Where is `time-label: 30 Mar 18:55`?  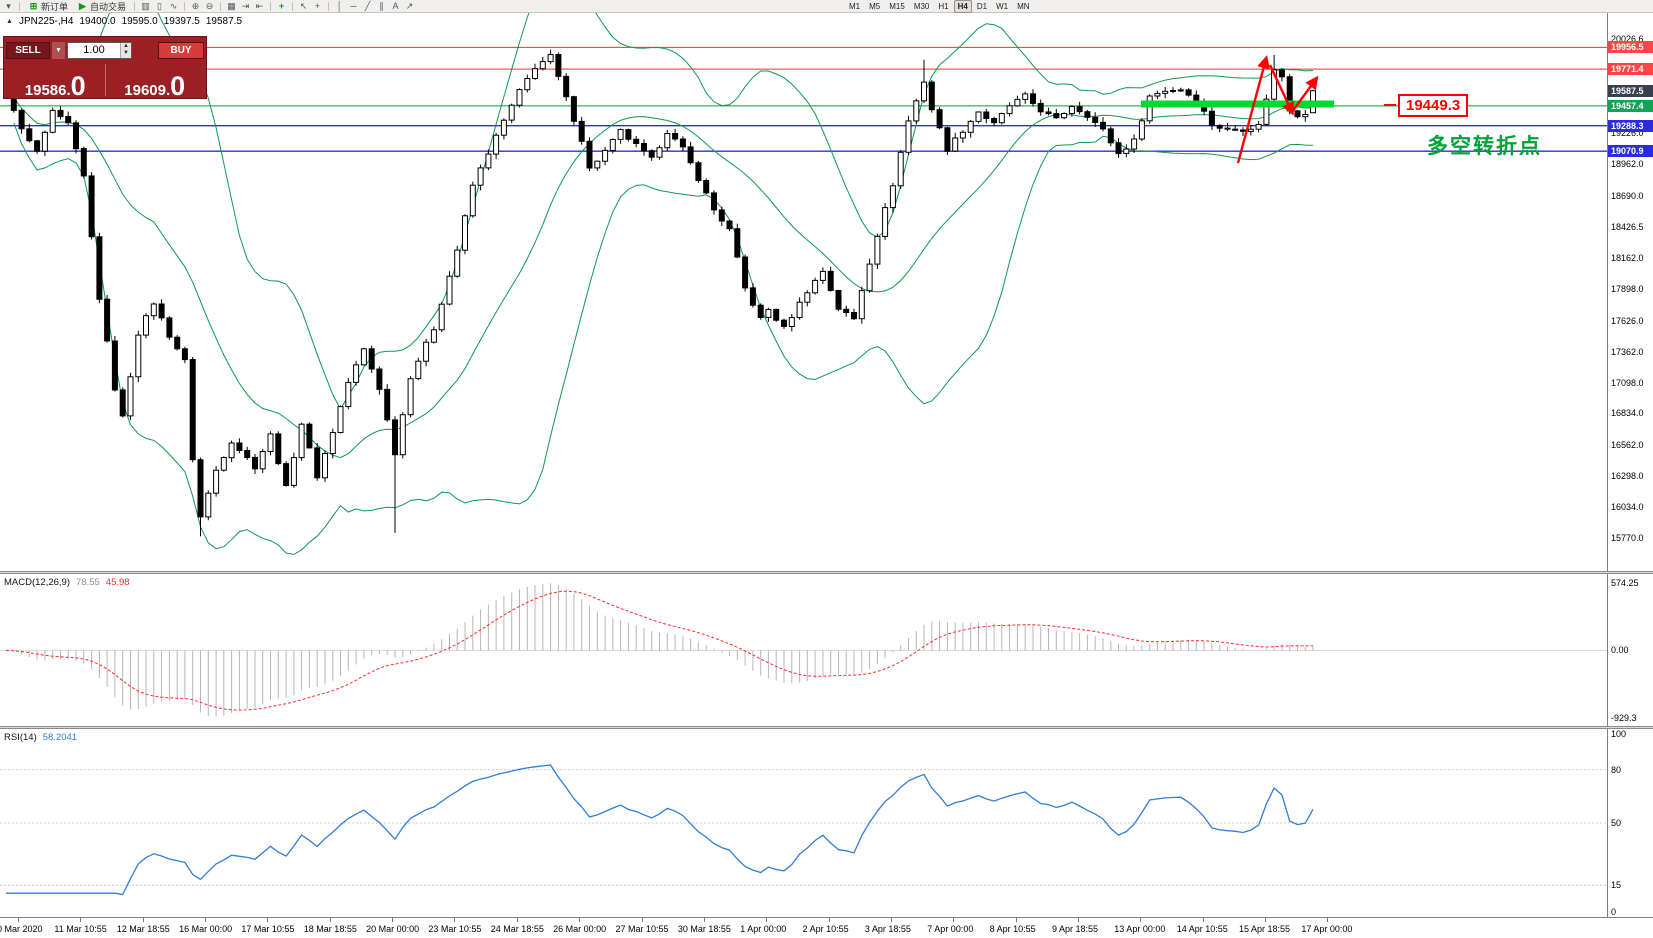 time-label: 30 Mar 18:55 is located at coordinates (704, 929).